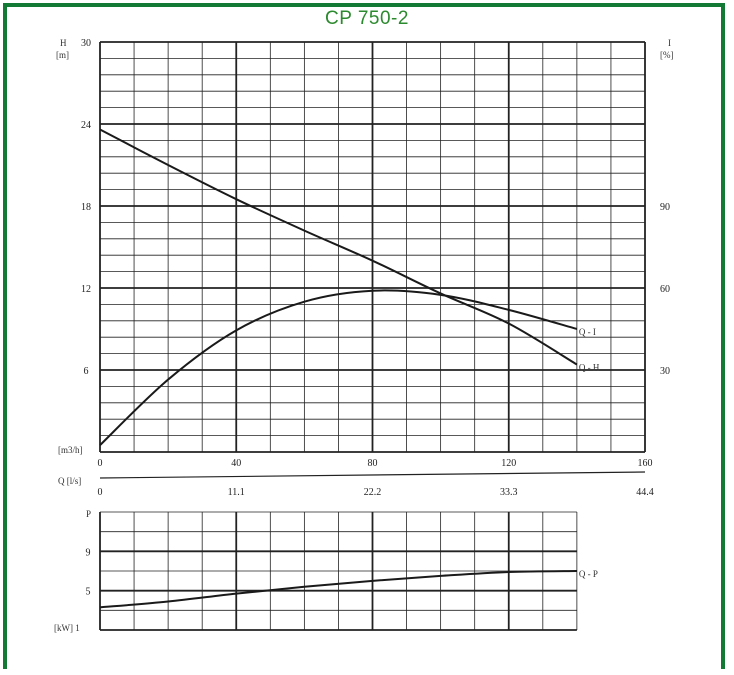  I want to click on y2-tick-label: 90, so click(665, 207).